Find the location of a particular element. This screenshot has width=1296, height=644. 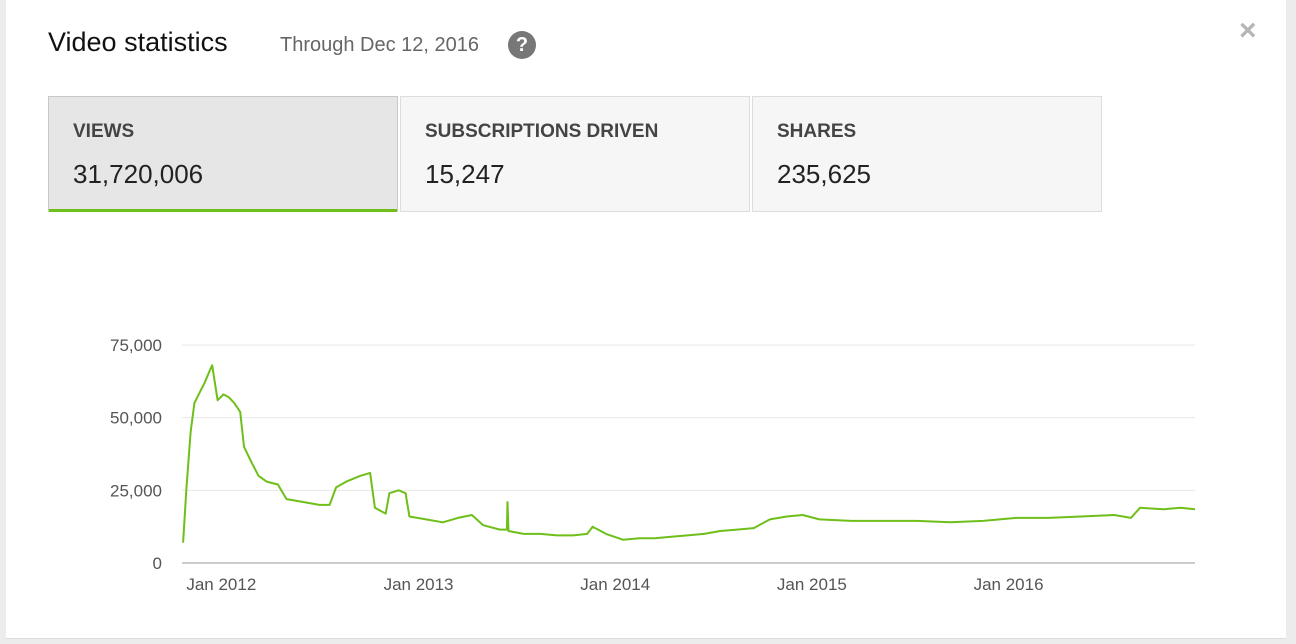

x-tick-label: Jan 2013 is located at coordinates (419, 584).